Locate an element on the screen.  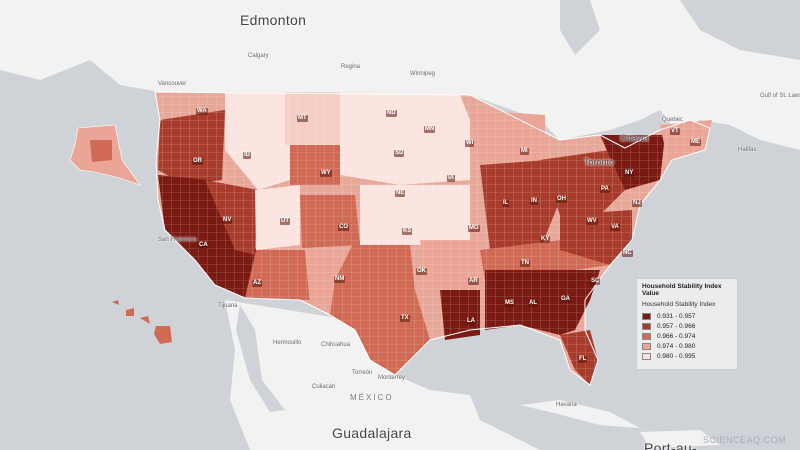
legend-item: 0.974 - 0.980 is located at coordinates (687, 346).